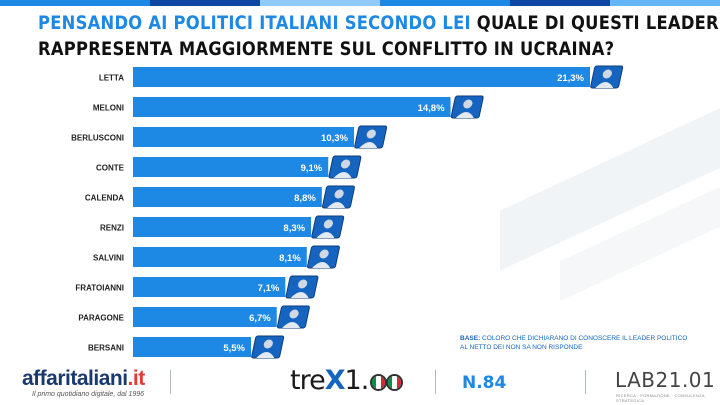 The width and height of the screenshot is (720, 405). I want to click on trex-prefix: tre, so click(308, 380).